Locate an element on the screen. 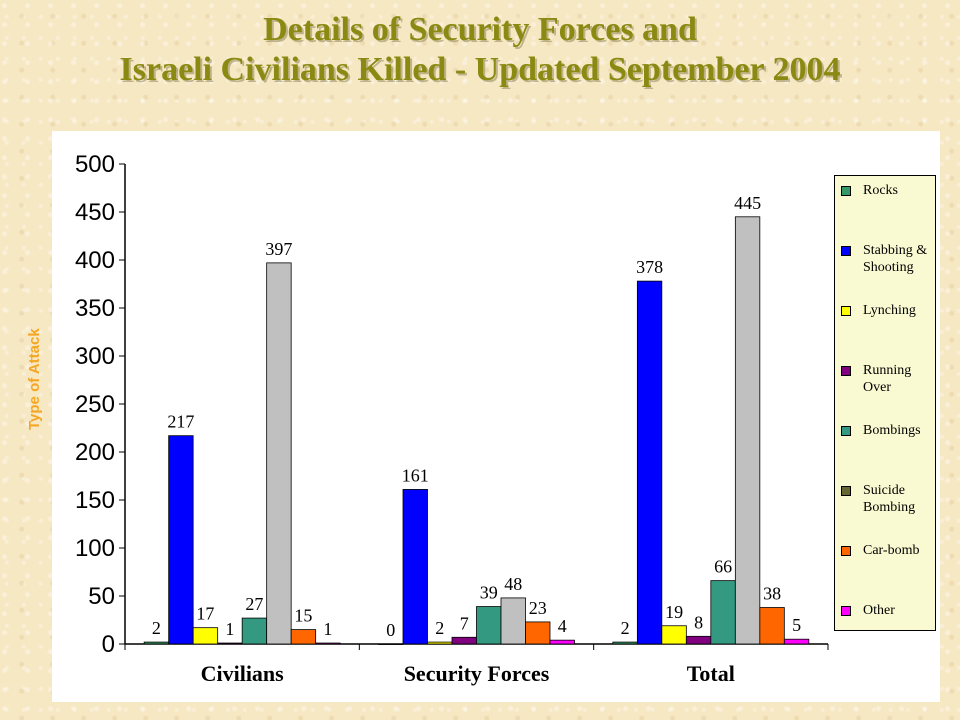 The width and height of the screenshot is (960, 720). x-category-label: Civilians is located at coordinates (243, 673).